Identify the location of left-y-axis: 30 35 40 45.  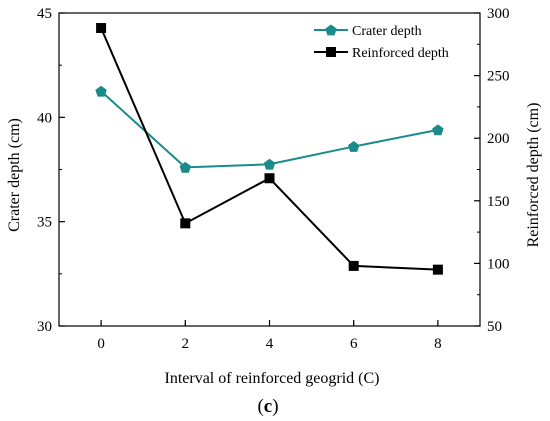
(51, 170).